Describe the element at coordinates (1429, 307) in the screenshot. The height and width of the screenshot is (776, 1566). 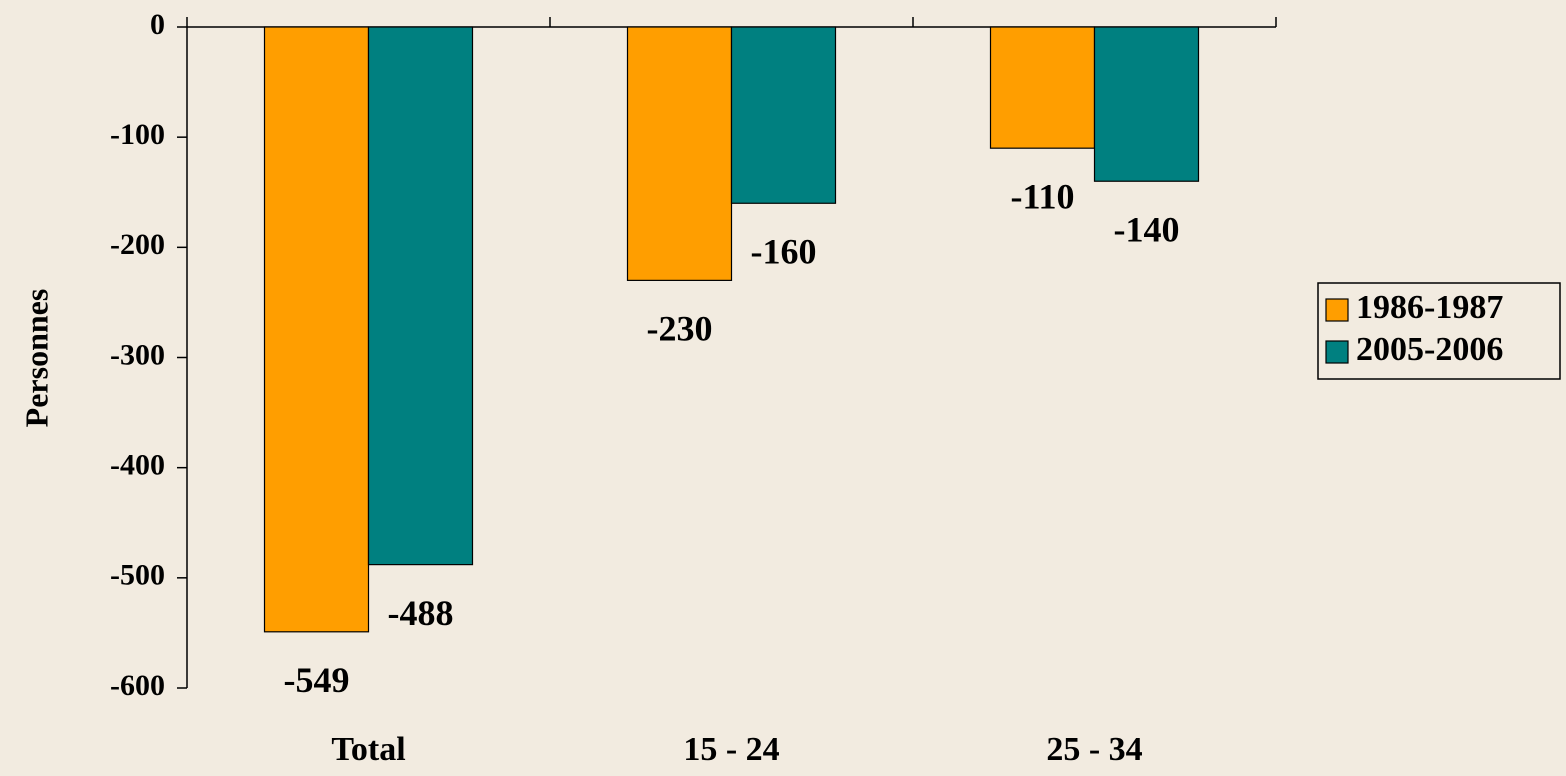
I see `legend-label: 1986-1987` at that location.